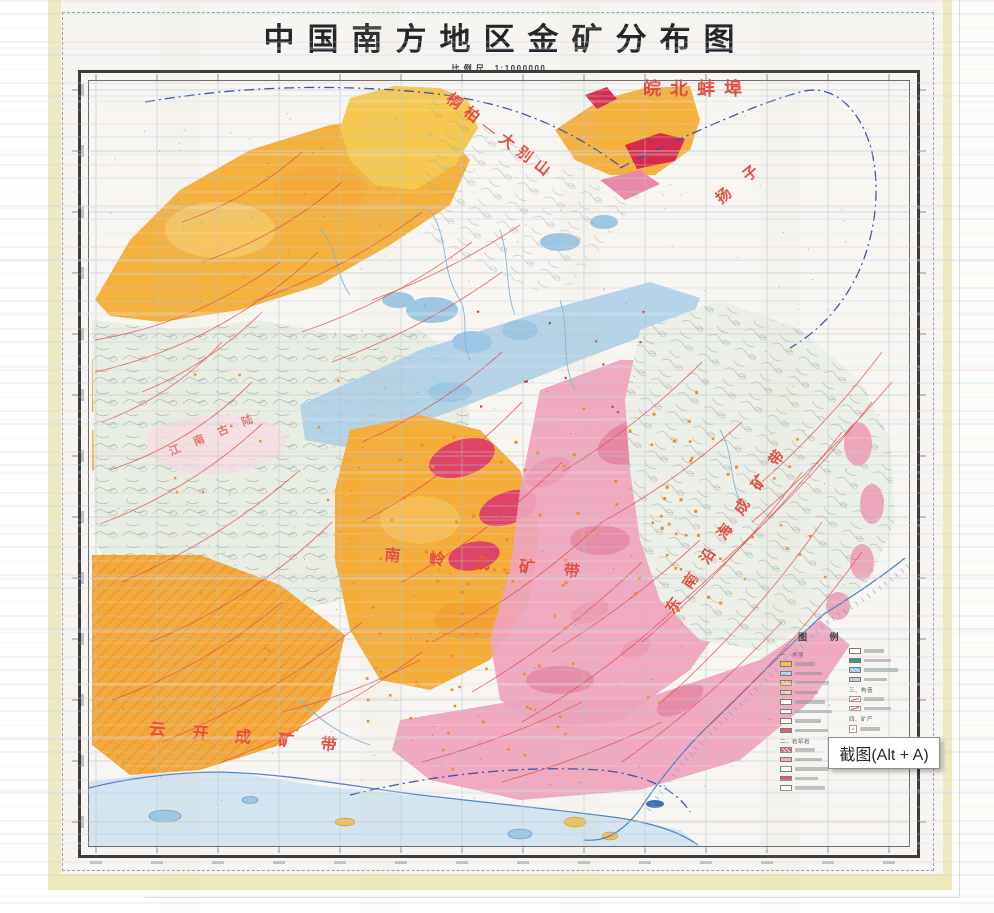 This screenshot has width=994, height=913. What do you see at coordinates (505, 39) in the screenshot?
I see `map-title: 中国南方地区金矿分布图` at bounding box center [505, 39].